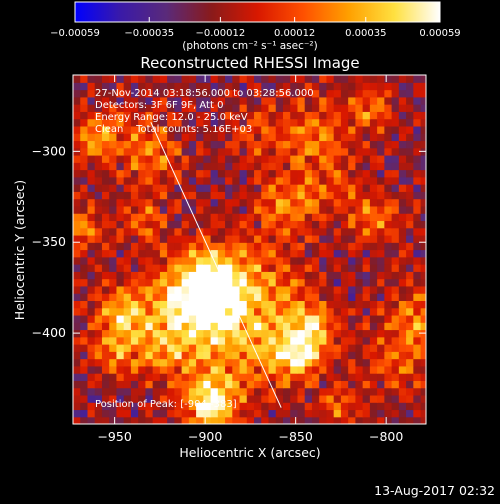 This screenshot has height=504, width=500. I want to click on colorbar-tick-label: −0.00012, so click(221, 33).